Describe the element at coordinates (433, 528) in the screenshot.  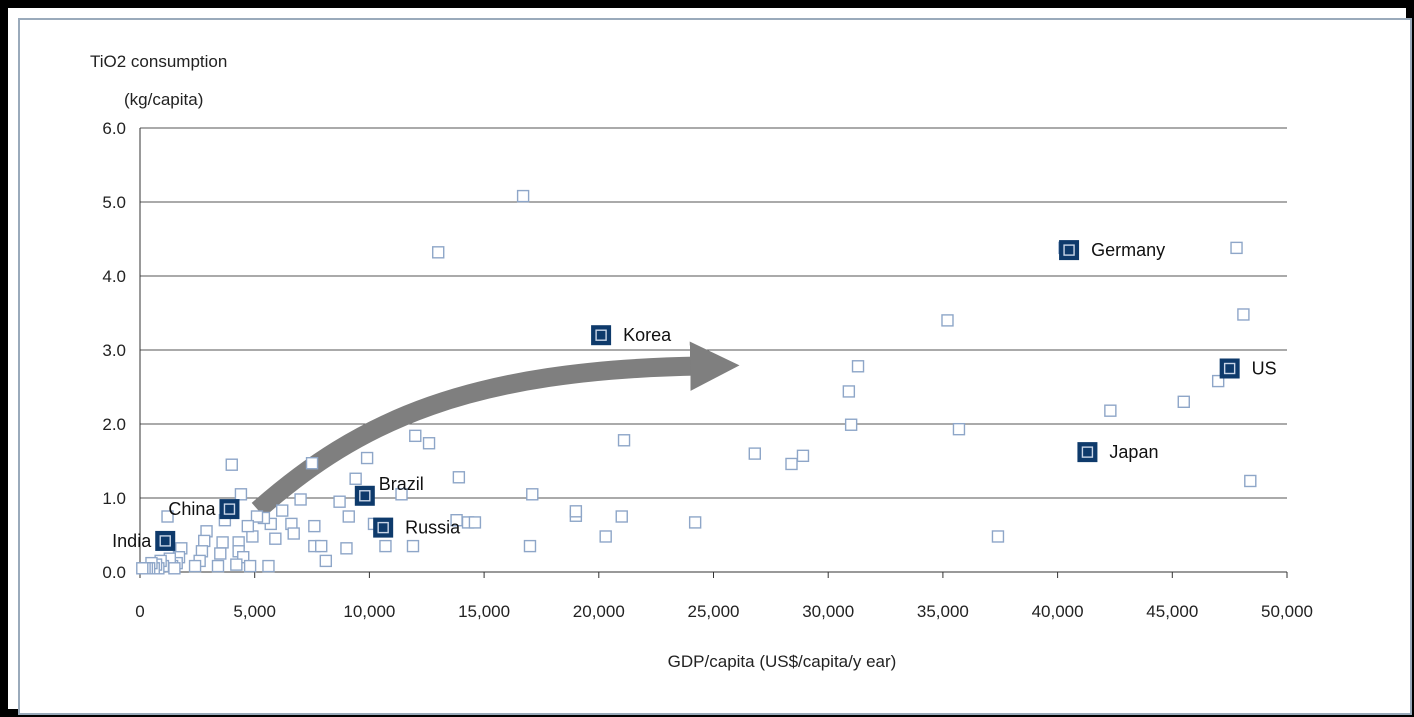
I see `point-label: Russia` at that location.